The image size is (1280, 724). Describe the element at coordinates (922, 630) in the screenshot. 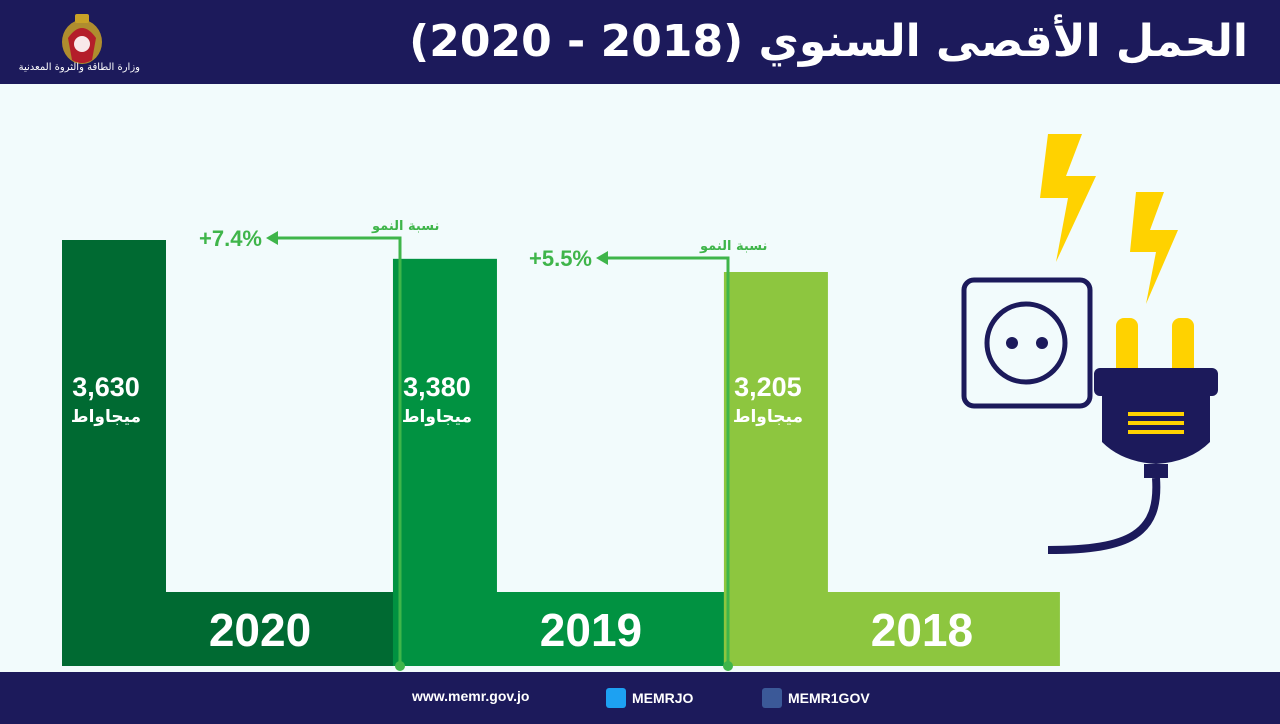

I see `year-label: 2018` at that location.